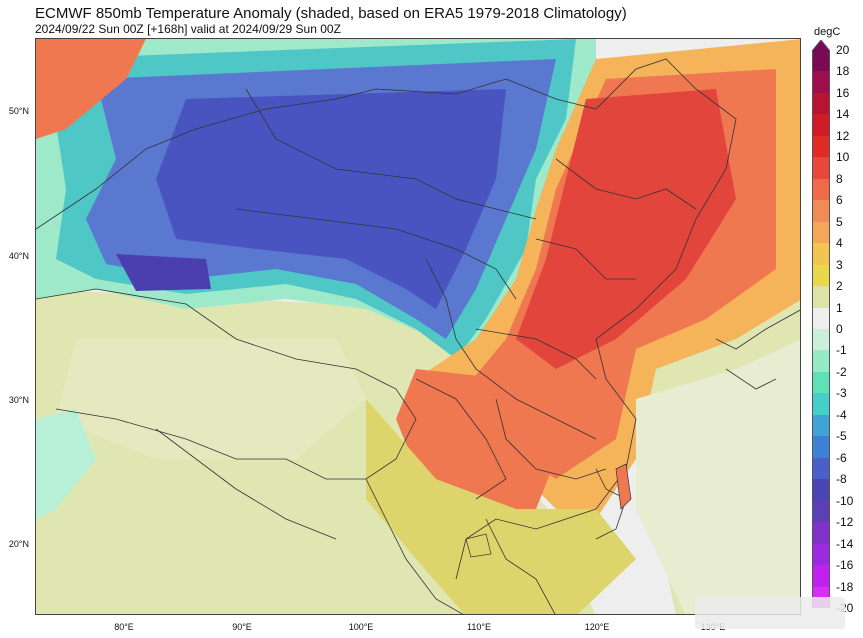 The width and height of the screenshot is (863, 638). Describe the element at coordinates (841, 436) in the screenshot. I see `colorbar-tick-label: -5` at that location.